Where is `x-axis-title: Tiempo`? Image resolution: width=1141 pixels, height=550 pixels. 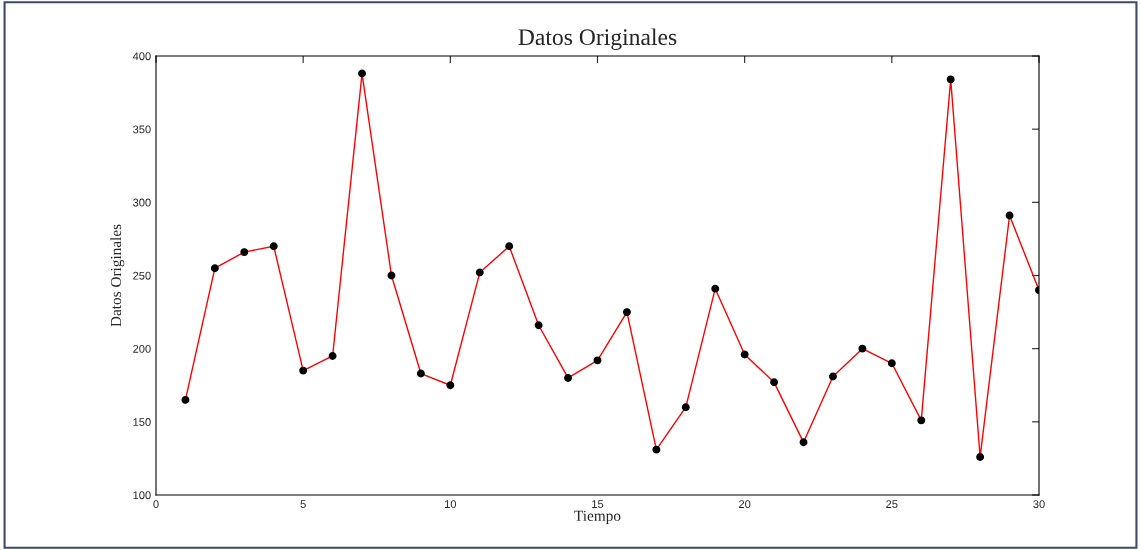
x-axis-title: Tiempo is located at coordinates (597, 517).